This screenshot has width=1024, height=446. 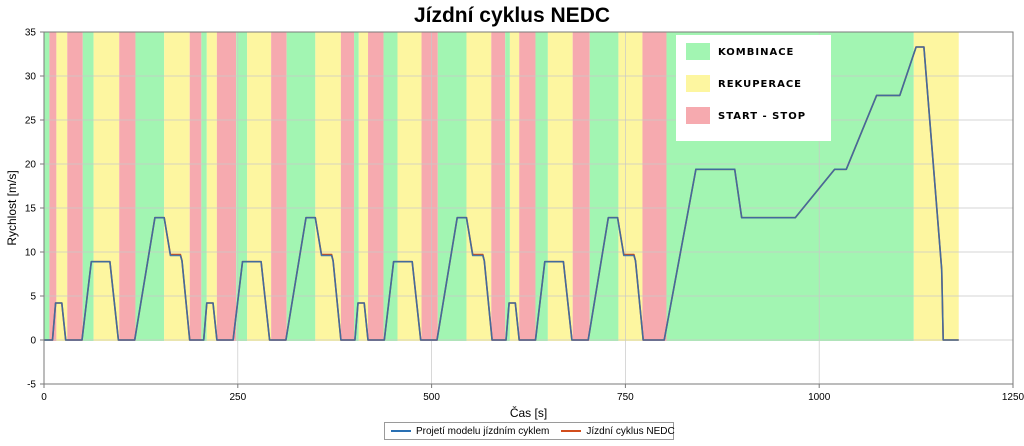 I want to click on y-tick-label: 25, so click(x=31, y=121).